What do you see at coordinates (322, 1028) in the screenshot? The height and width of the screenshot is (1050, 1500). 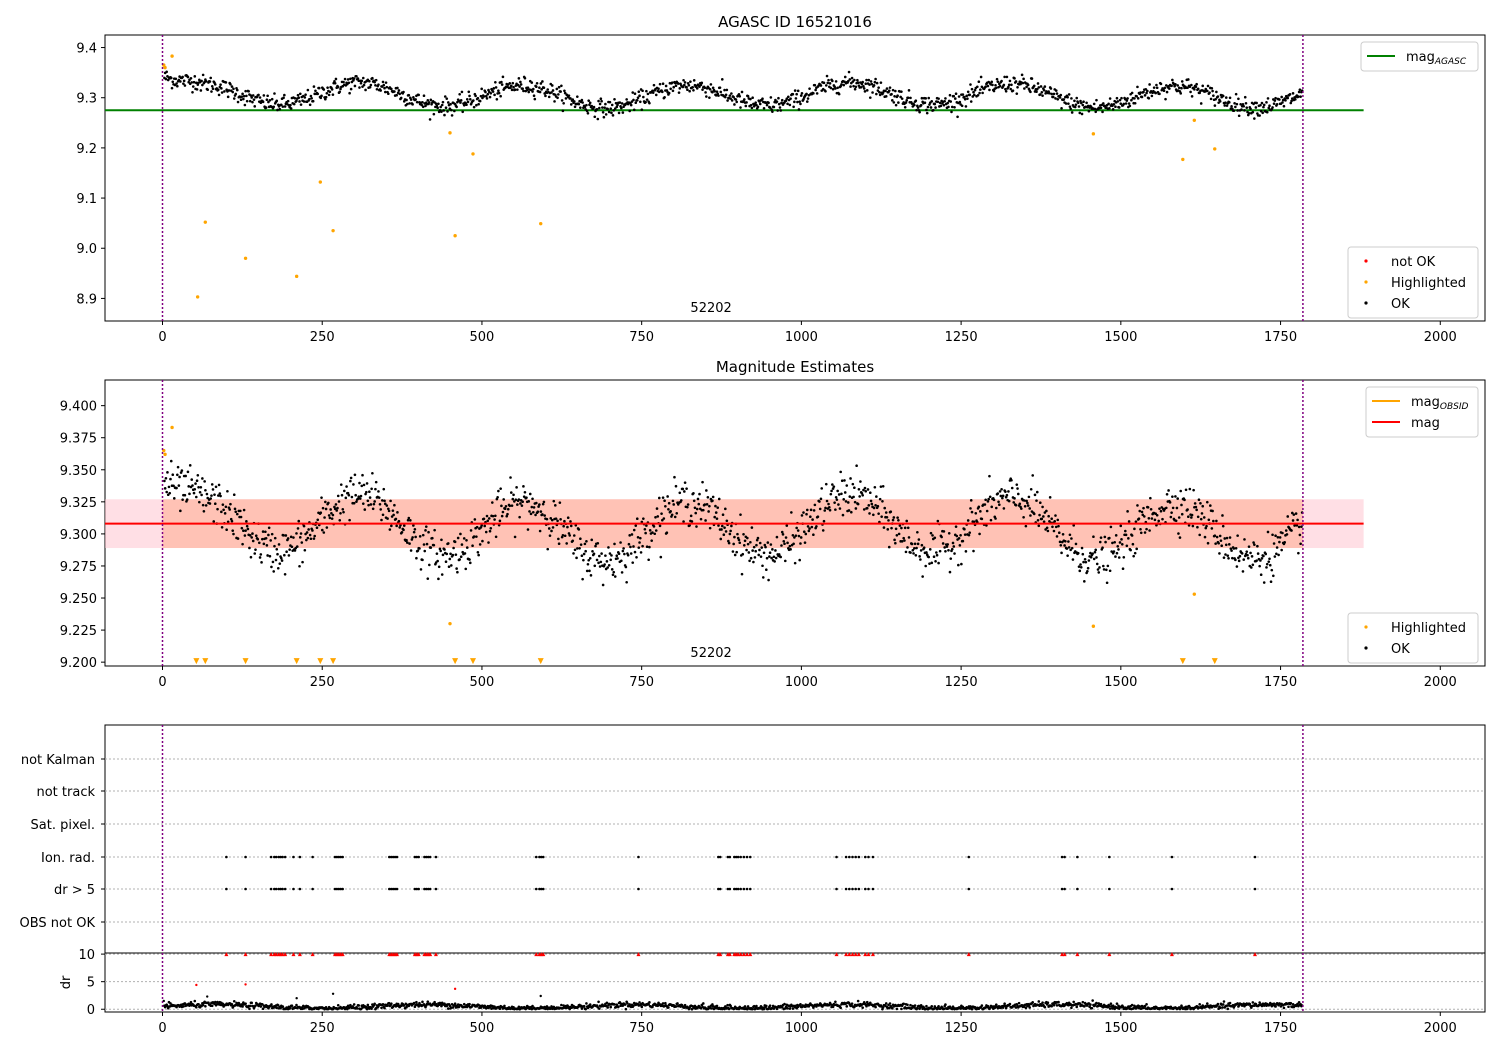 I see `panel-dr-xtick-label: 250` at bounding box center [322, 1028].